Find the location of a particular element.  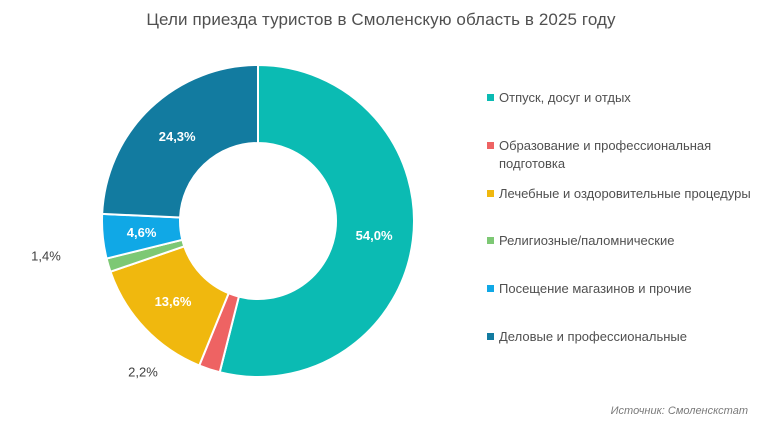

slice-label-4: 1,4% is located at coordinates (46, 256).